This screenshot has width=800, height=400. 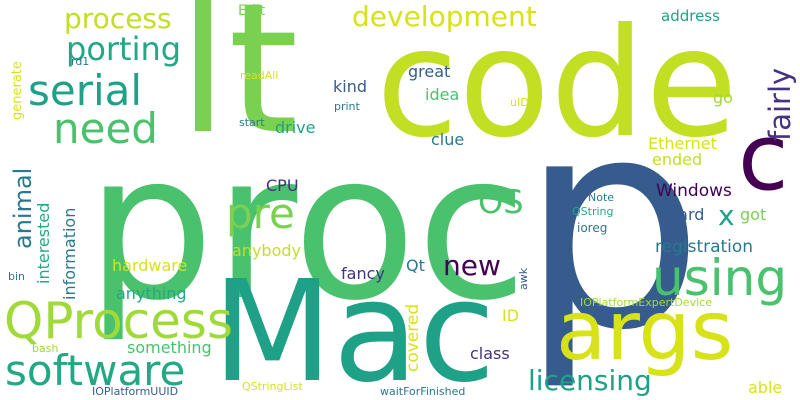 What do you see at coordinates (590, 380) in the screenshot?
I see `word-licensing: licensing` at bounding box center [590, 380].